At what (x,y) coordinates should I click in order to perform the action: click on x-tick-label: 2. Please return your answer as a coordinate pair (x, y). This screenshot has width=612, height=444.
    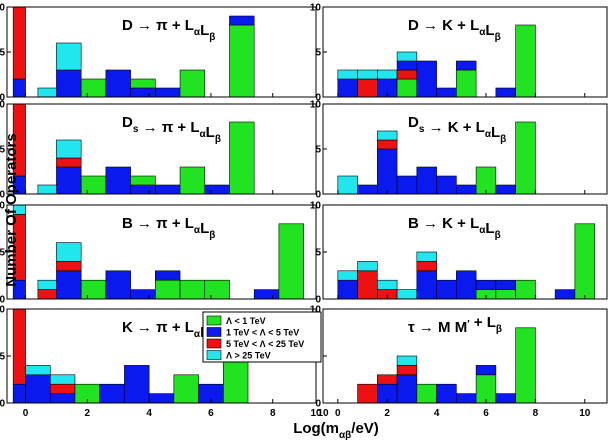
    Looking at the image, I should click on (88, 413).